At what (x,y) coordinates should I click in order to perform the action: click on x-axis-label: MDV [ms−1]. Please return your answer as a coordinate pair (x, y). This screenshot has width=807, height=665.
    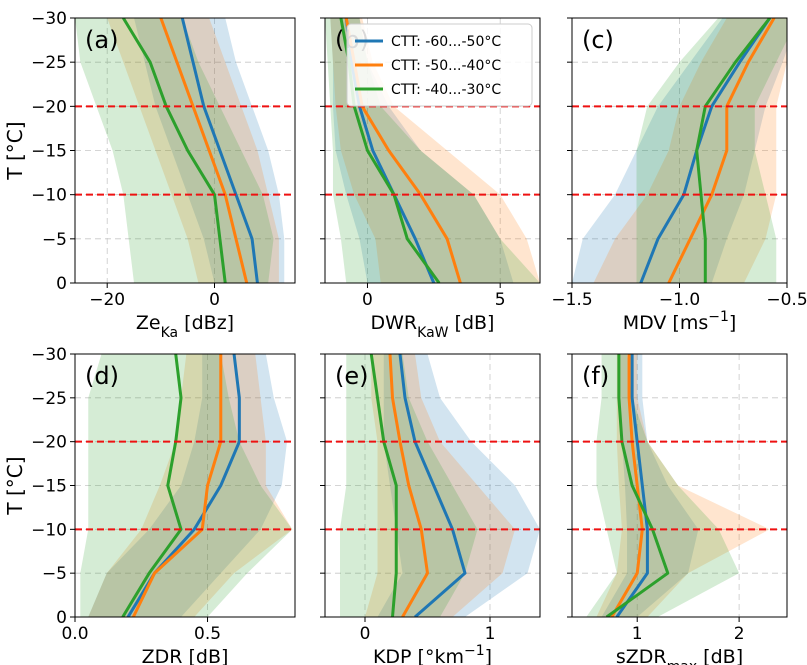
    Looking at the image, I should click on (680, 321).